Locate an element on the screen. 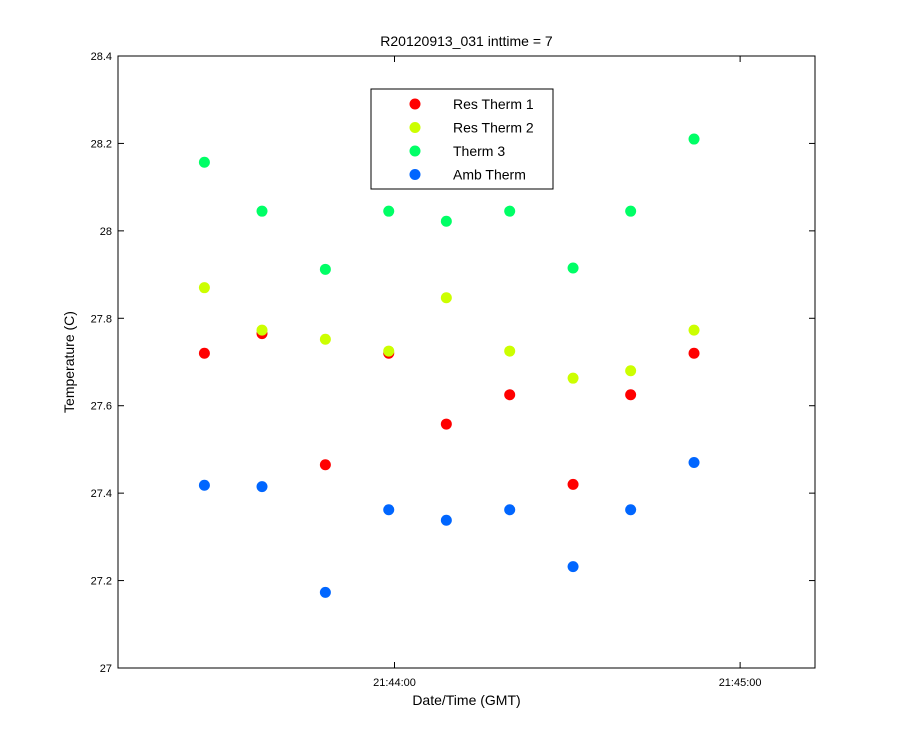  legend-box is located at coordinates (462, 139).